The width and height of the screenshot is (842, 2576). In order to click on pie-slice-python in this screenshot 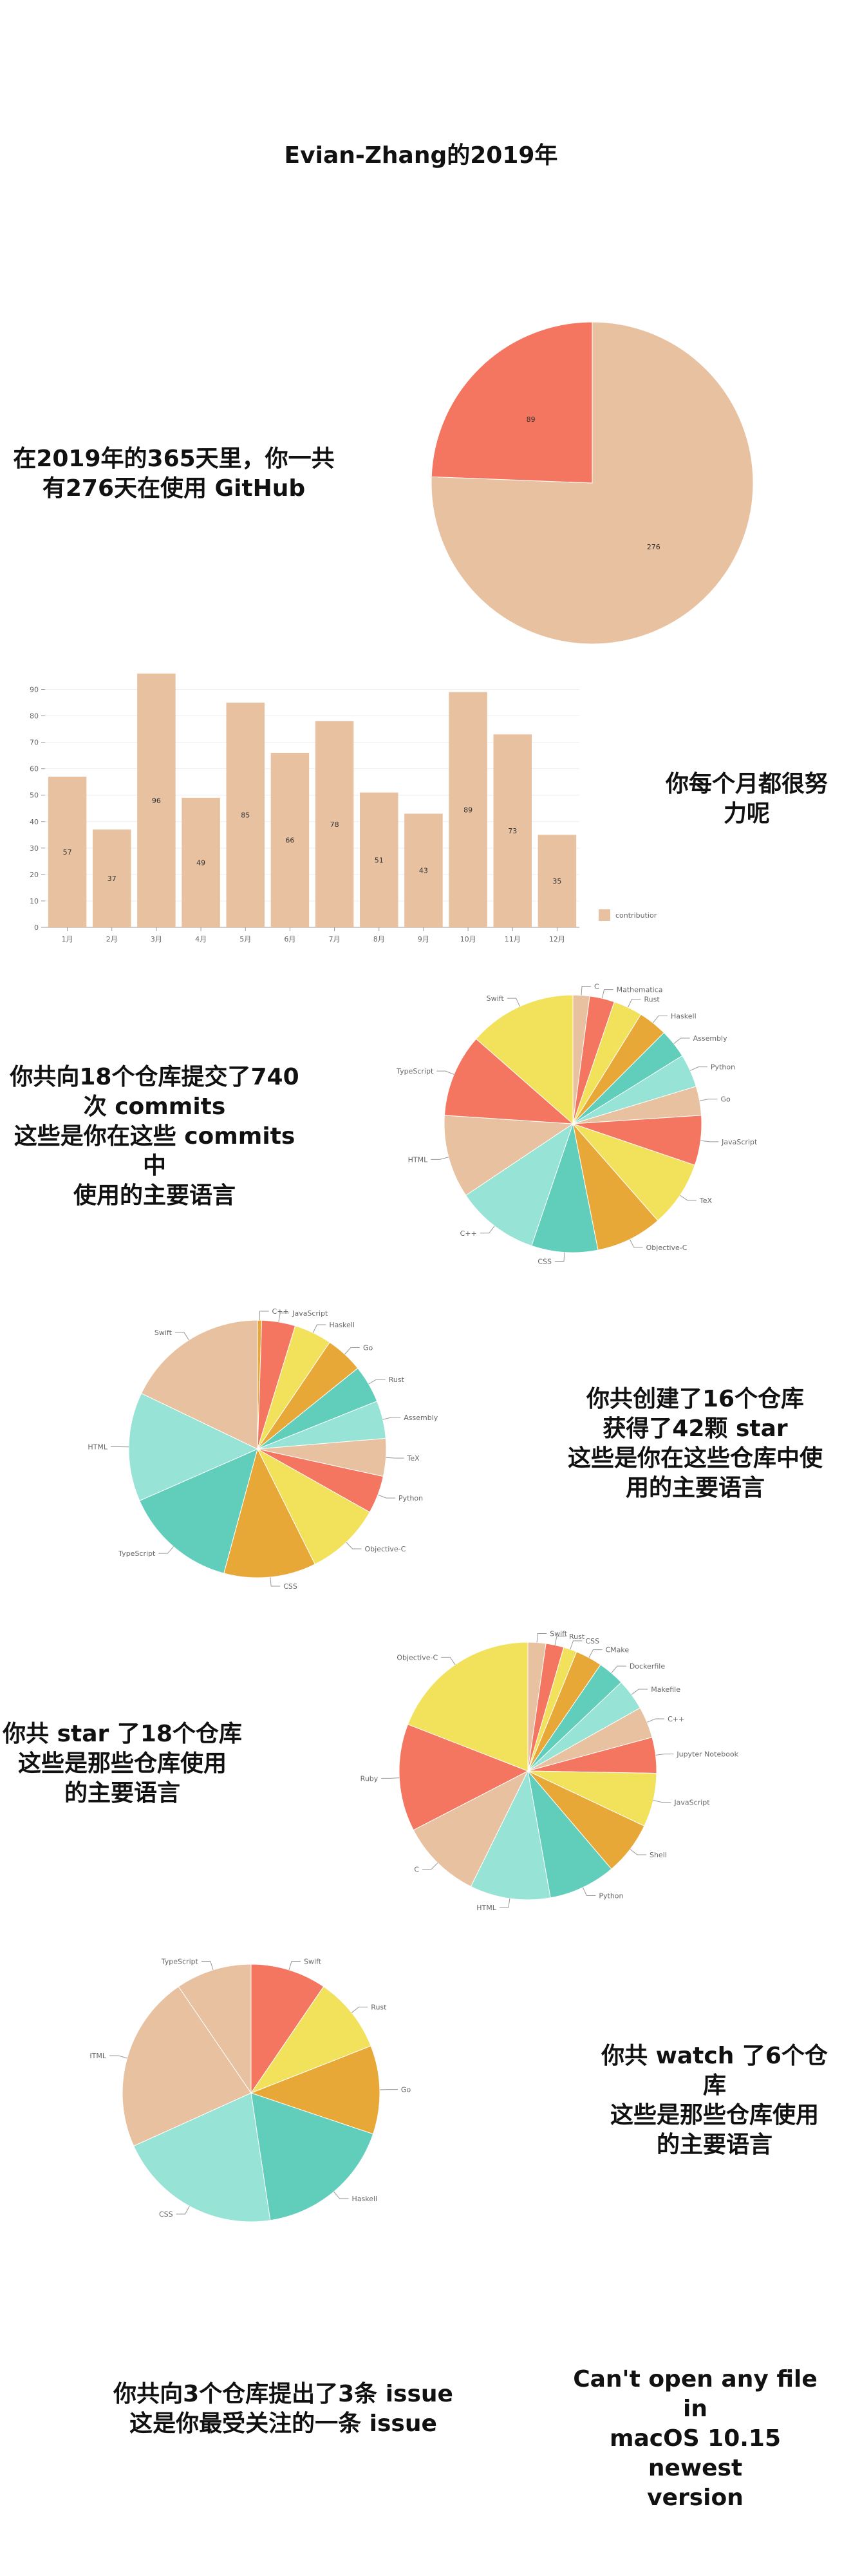, I will do `click(569, 1834)`.